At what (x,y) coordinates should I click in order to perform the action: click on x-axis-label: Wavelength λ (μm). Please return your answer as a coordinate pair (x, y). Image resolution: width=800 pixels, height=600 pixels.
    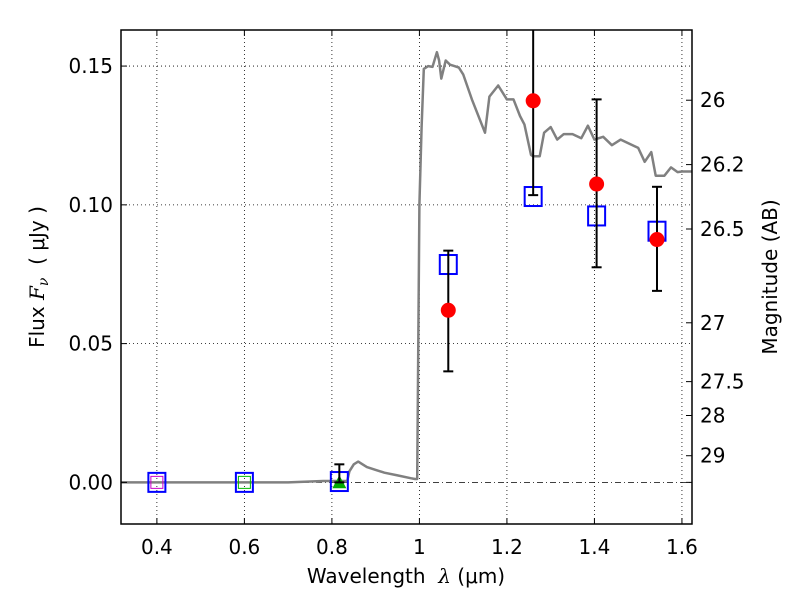
    Looking at the image, I should click on (406, 576).